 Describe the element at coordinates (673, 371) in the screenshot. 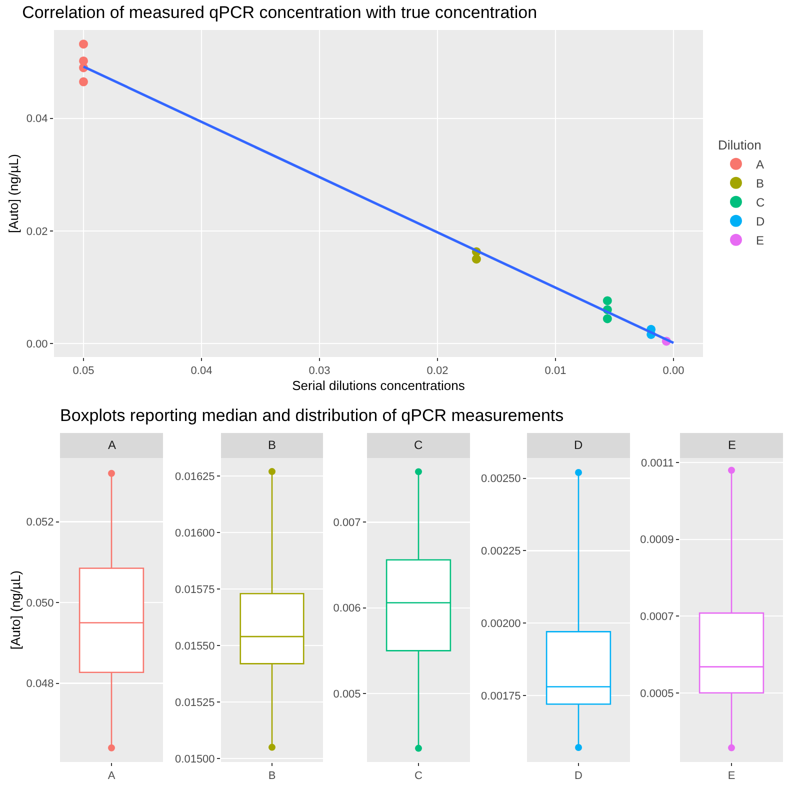

I see `x-tick-label: 0.00` at that location.